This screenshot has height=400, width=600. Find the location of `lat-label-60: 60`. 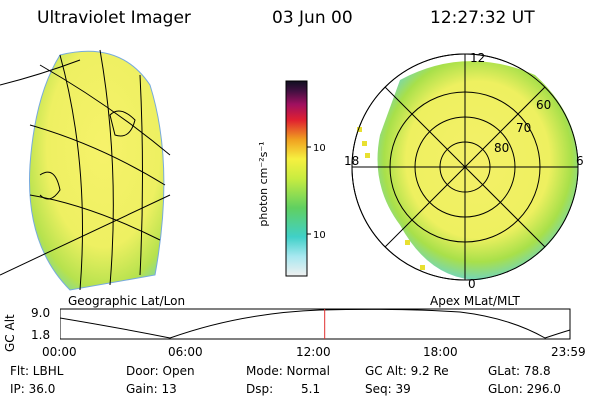

lat-label-60: 60 is located at coordinates (543, 105).